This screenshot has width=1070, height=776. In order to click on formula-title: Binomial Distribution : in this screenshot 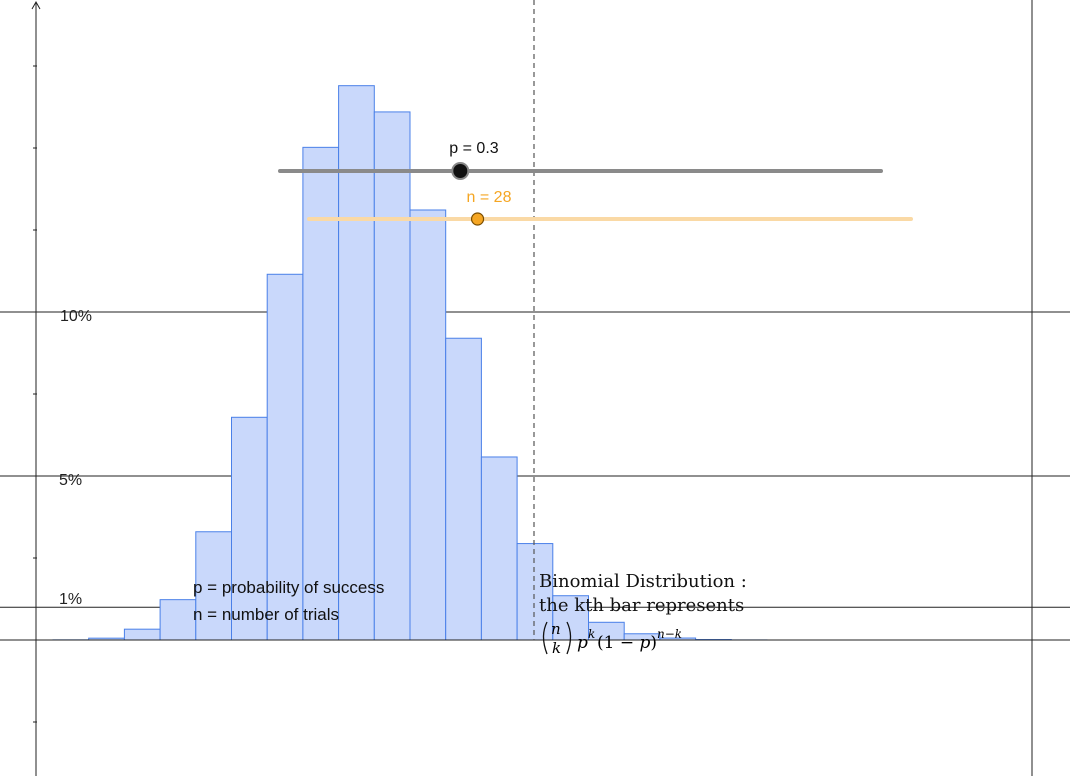, I will do `click(643, 581)`.